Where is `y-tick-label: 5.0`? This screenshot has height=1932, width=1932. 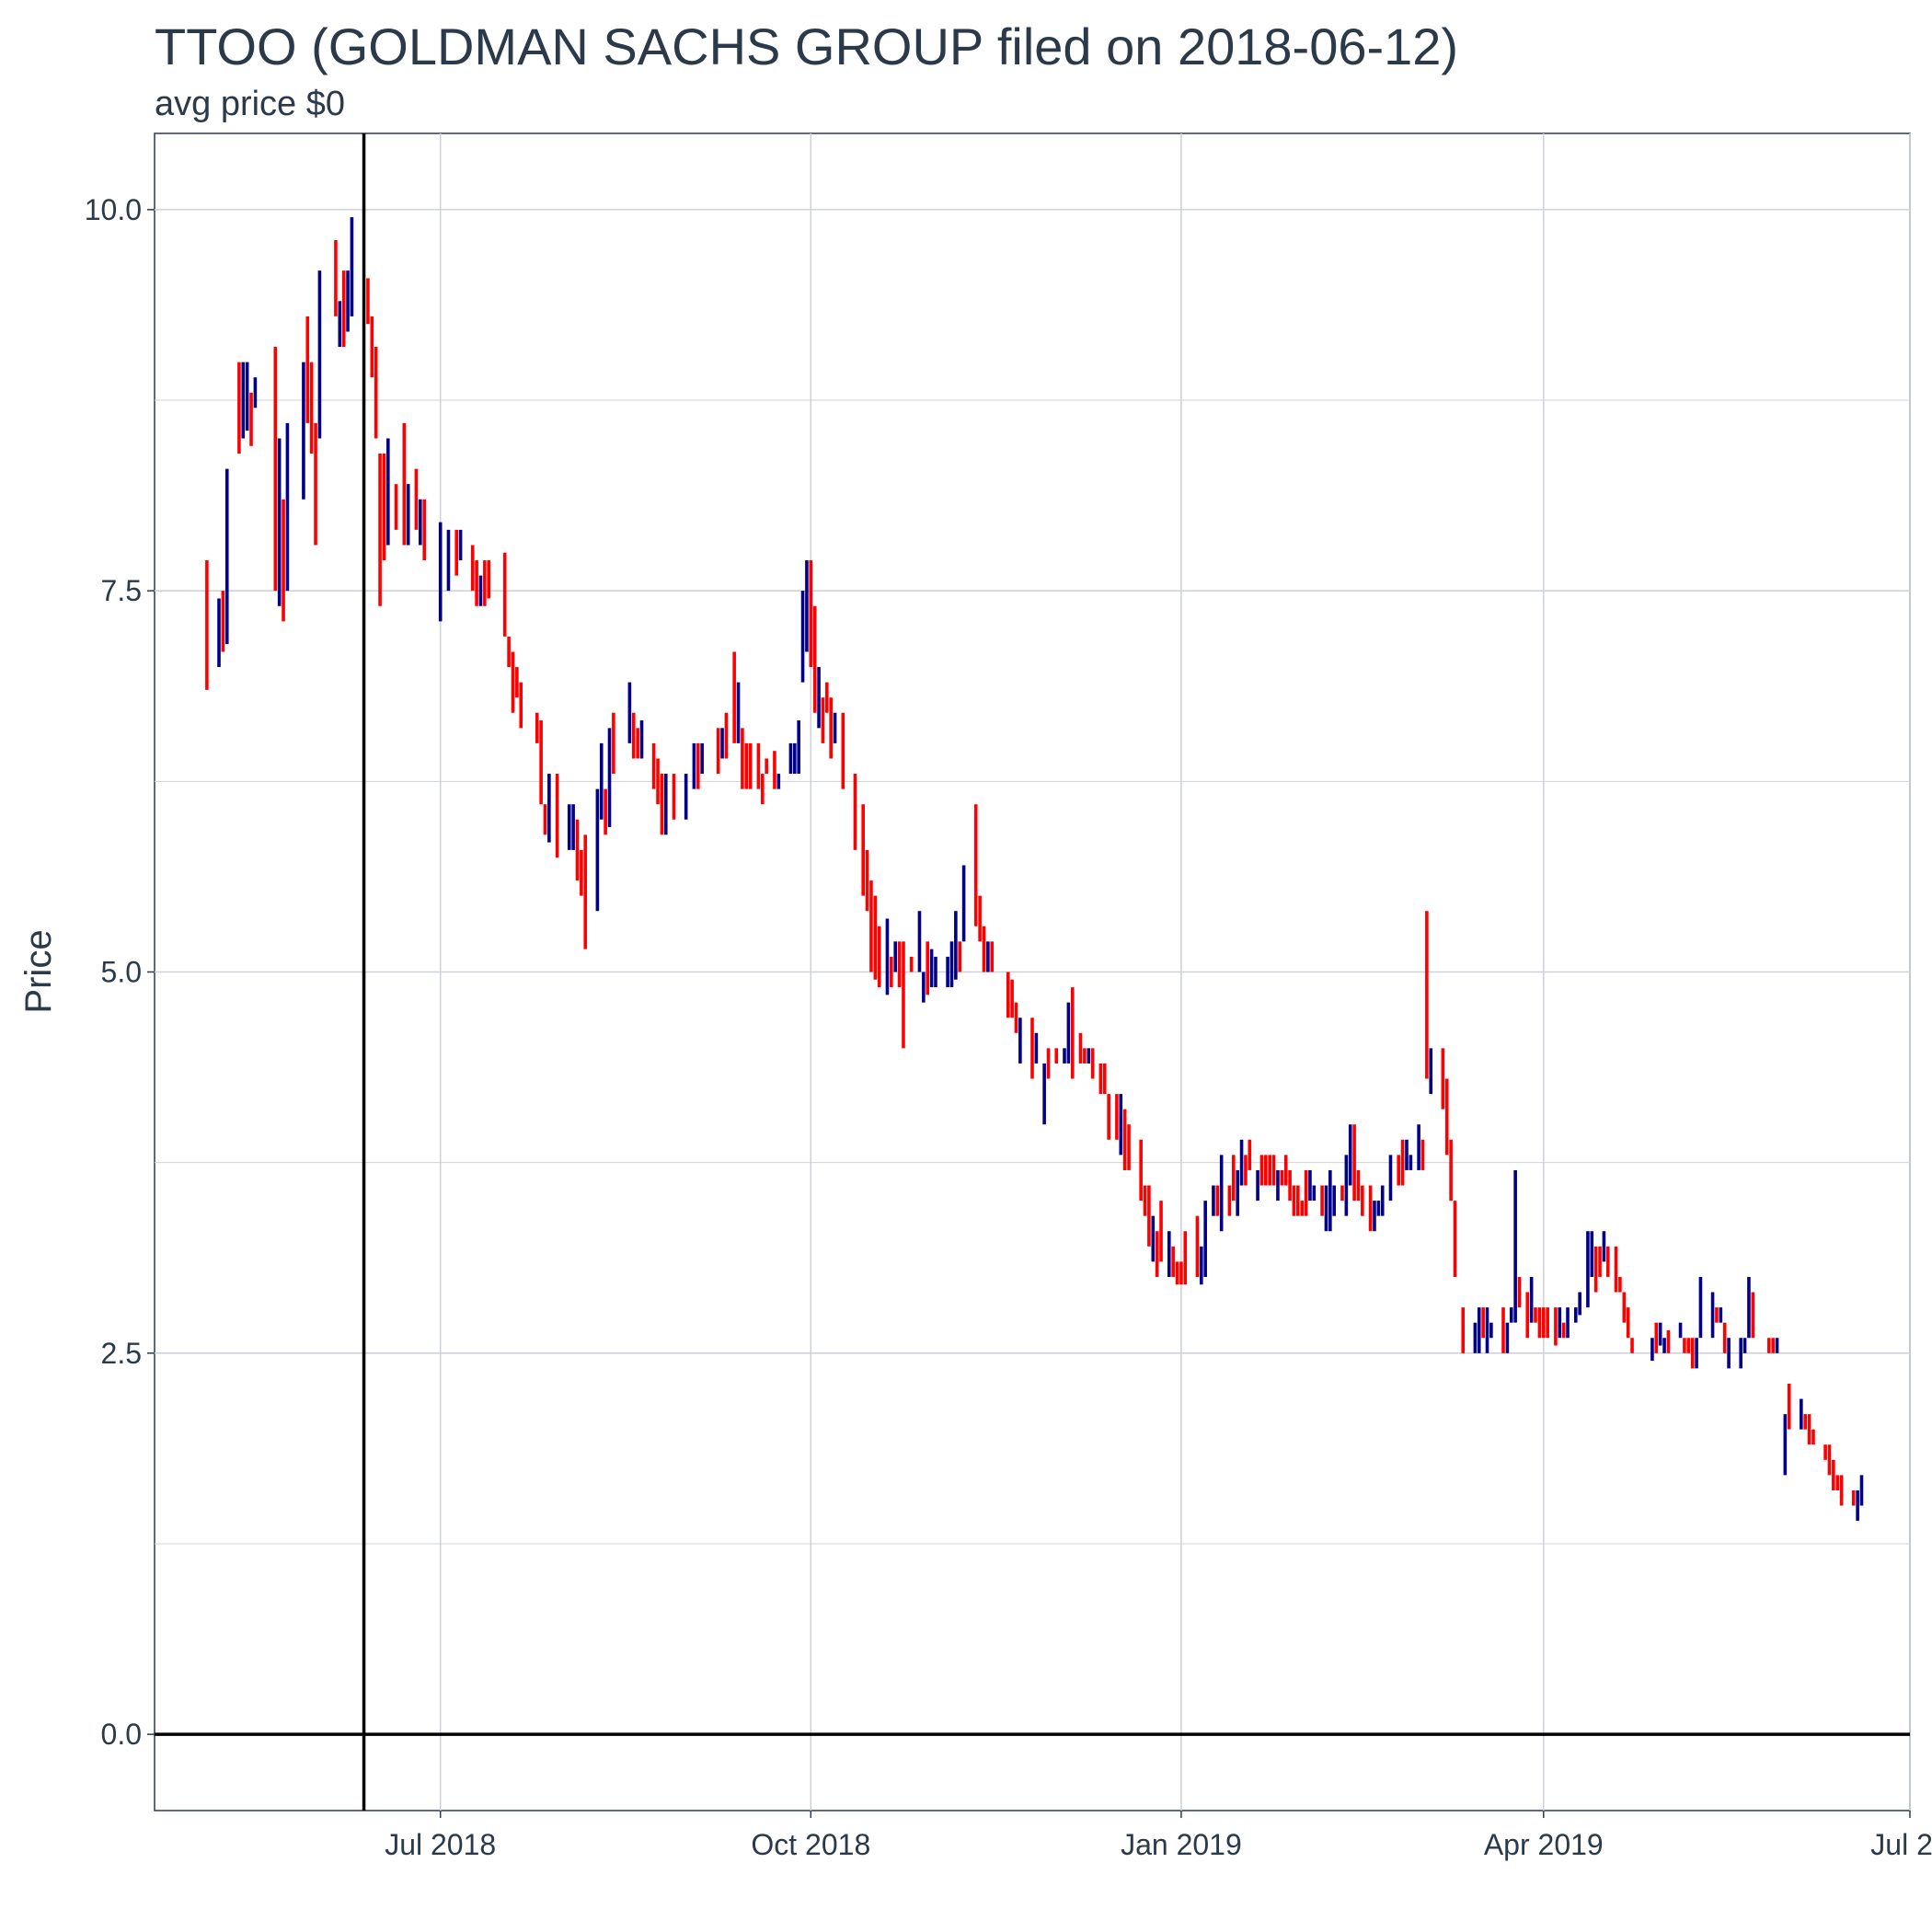
y-tick-label: 5.0 is located at coordinates (121, 972).